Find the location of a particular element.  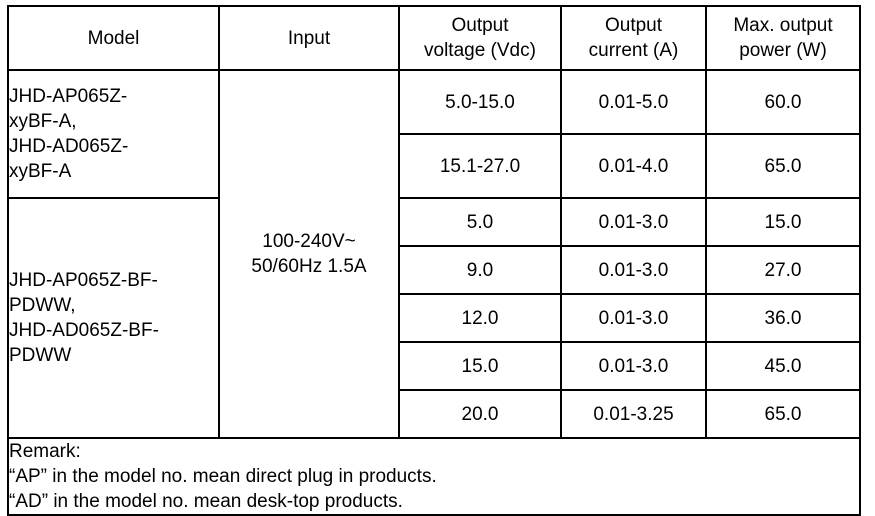

input-cell: 100-240V~ 50/60Hz 1.5A is located at coordinates (309, 254).